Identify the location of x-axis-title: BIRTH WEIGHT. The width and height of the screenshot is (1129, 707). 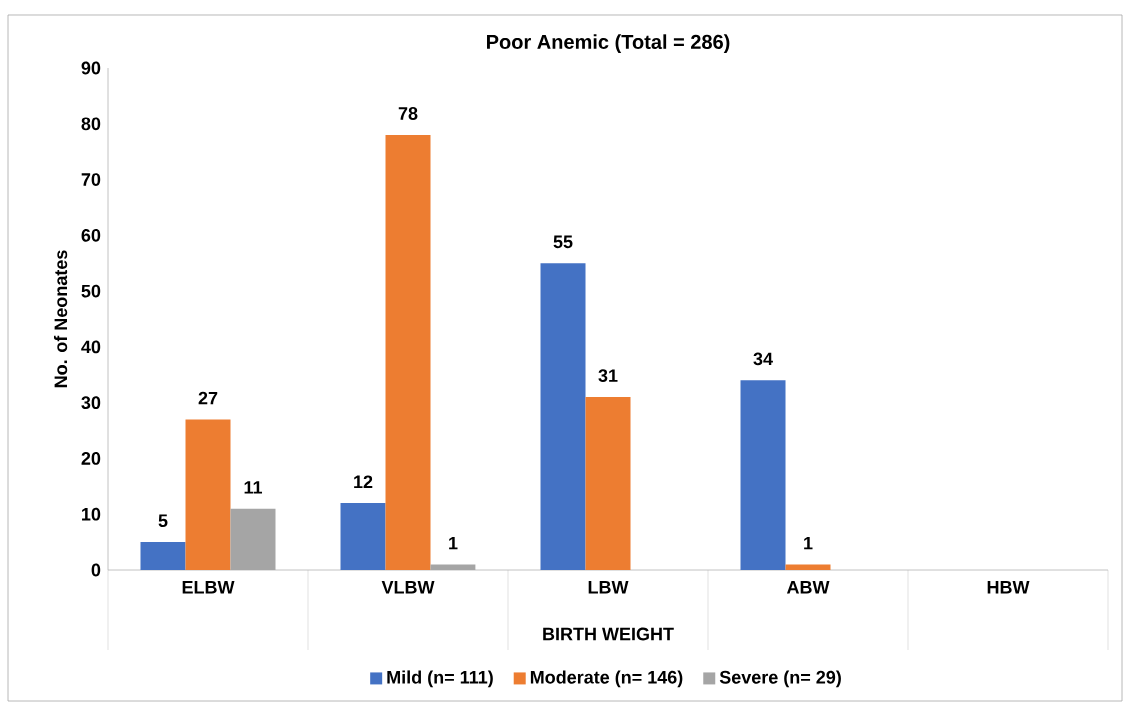
(608, 634).